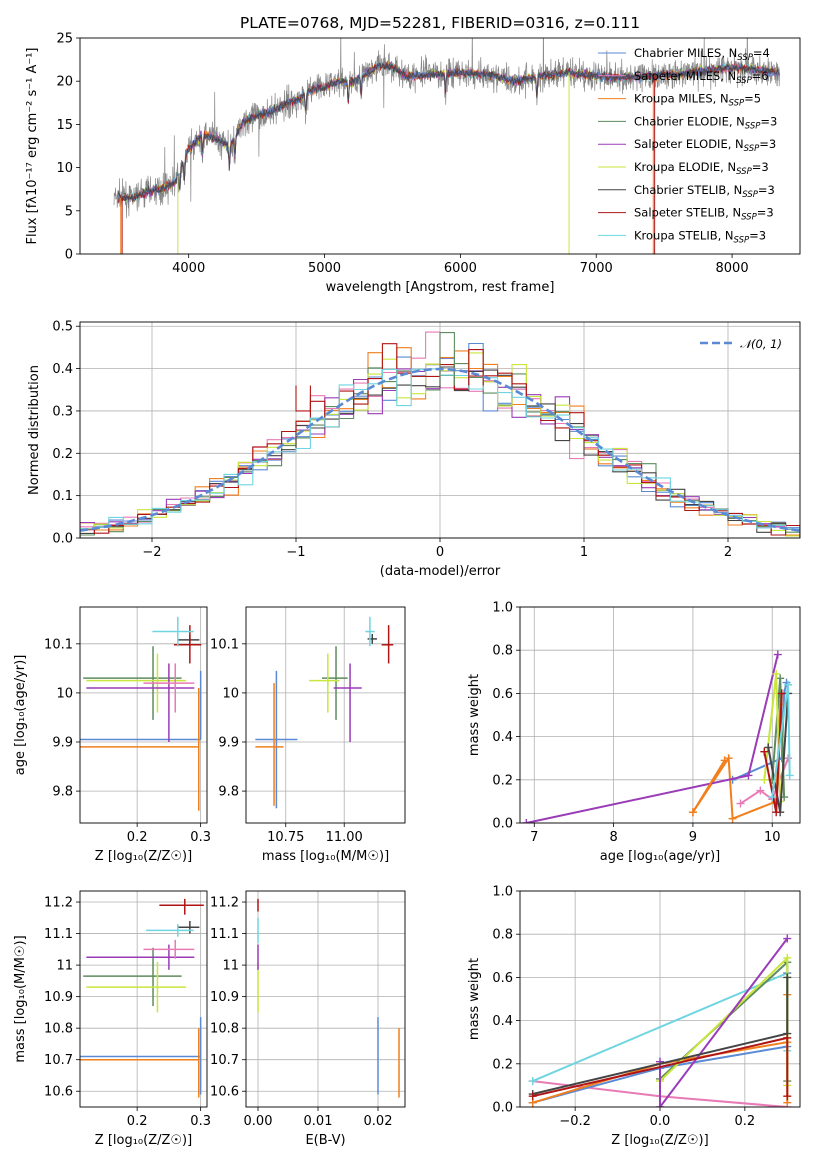 This screenshot has width=819, height=1170. Describe the element at coordinates (308, 735) in the screenshot. I see `chart-age-vs-mass: 10.75 11.00 9.8 9.9 10 10.1 mass [log₁₀(M/M☉)]` at that location.